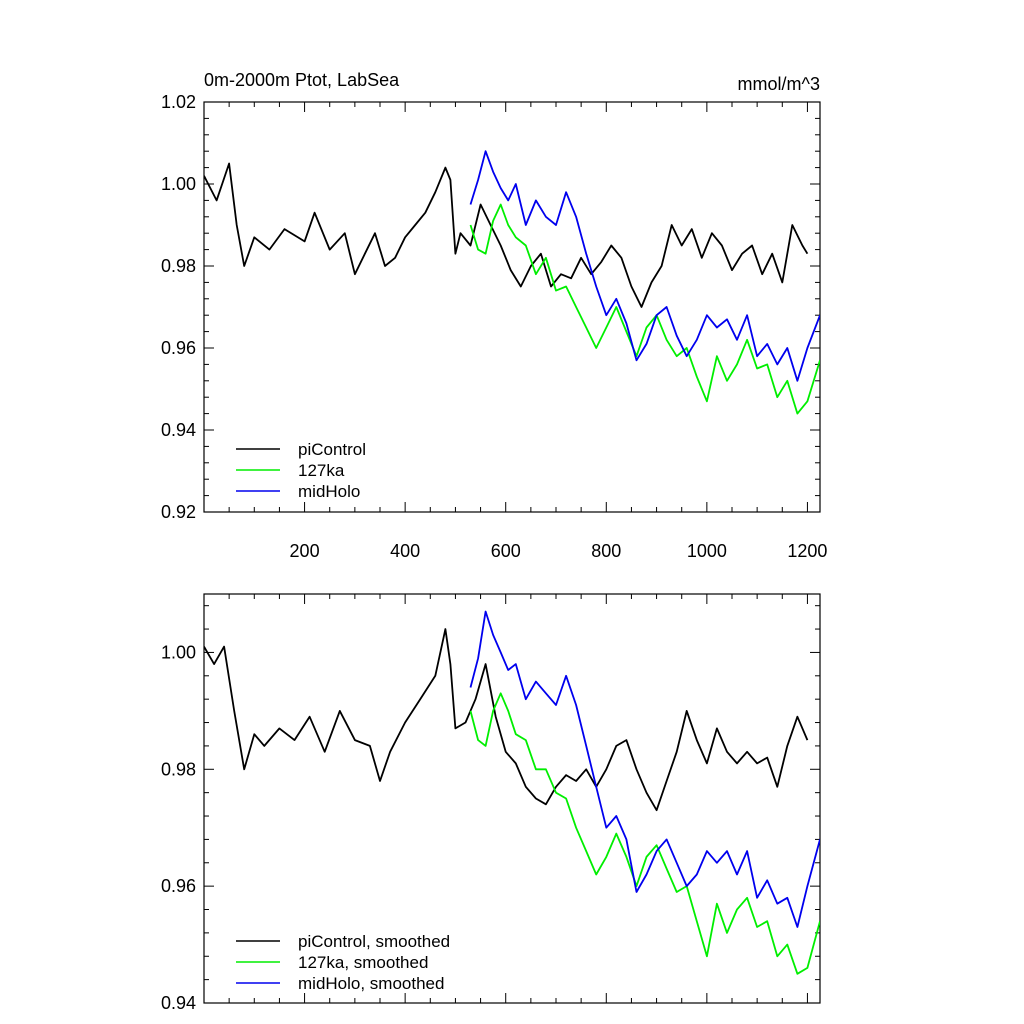  I want to click on x-tick-label: 200, so click(305, 551).